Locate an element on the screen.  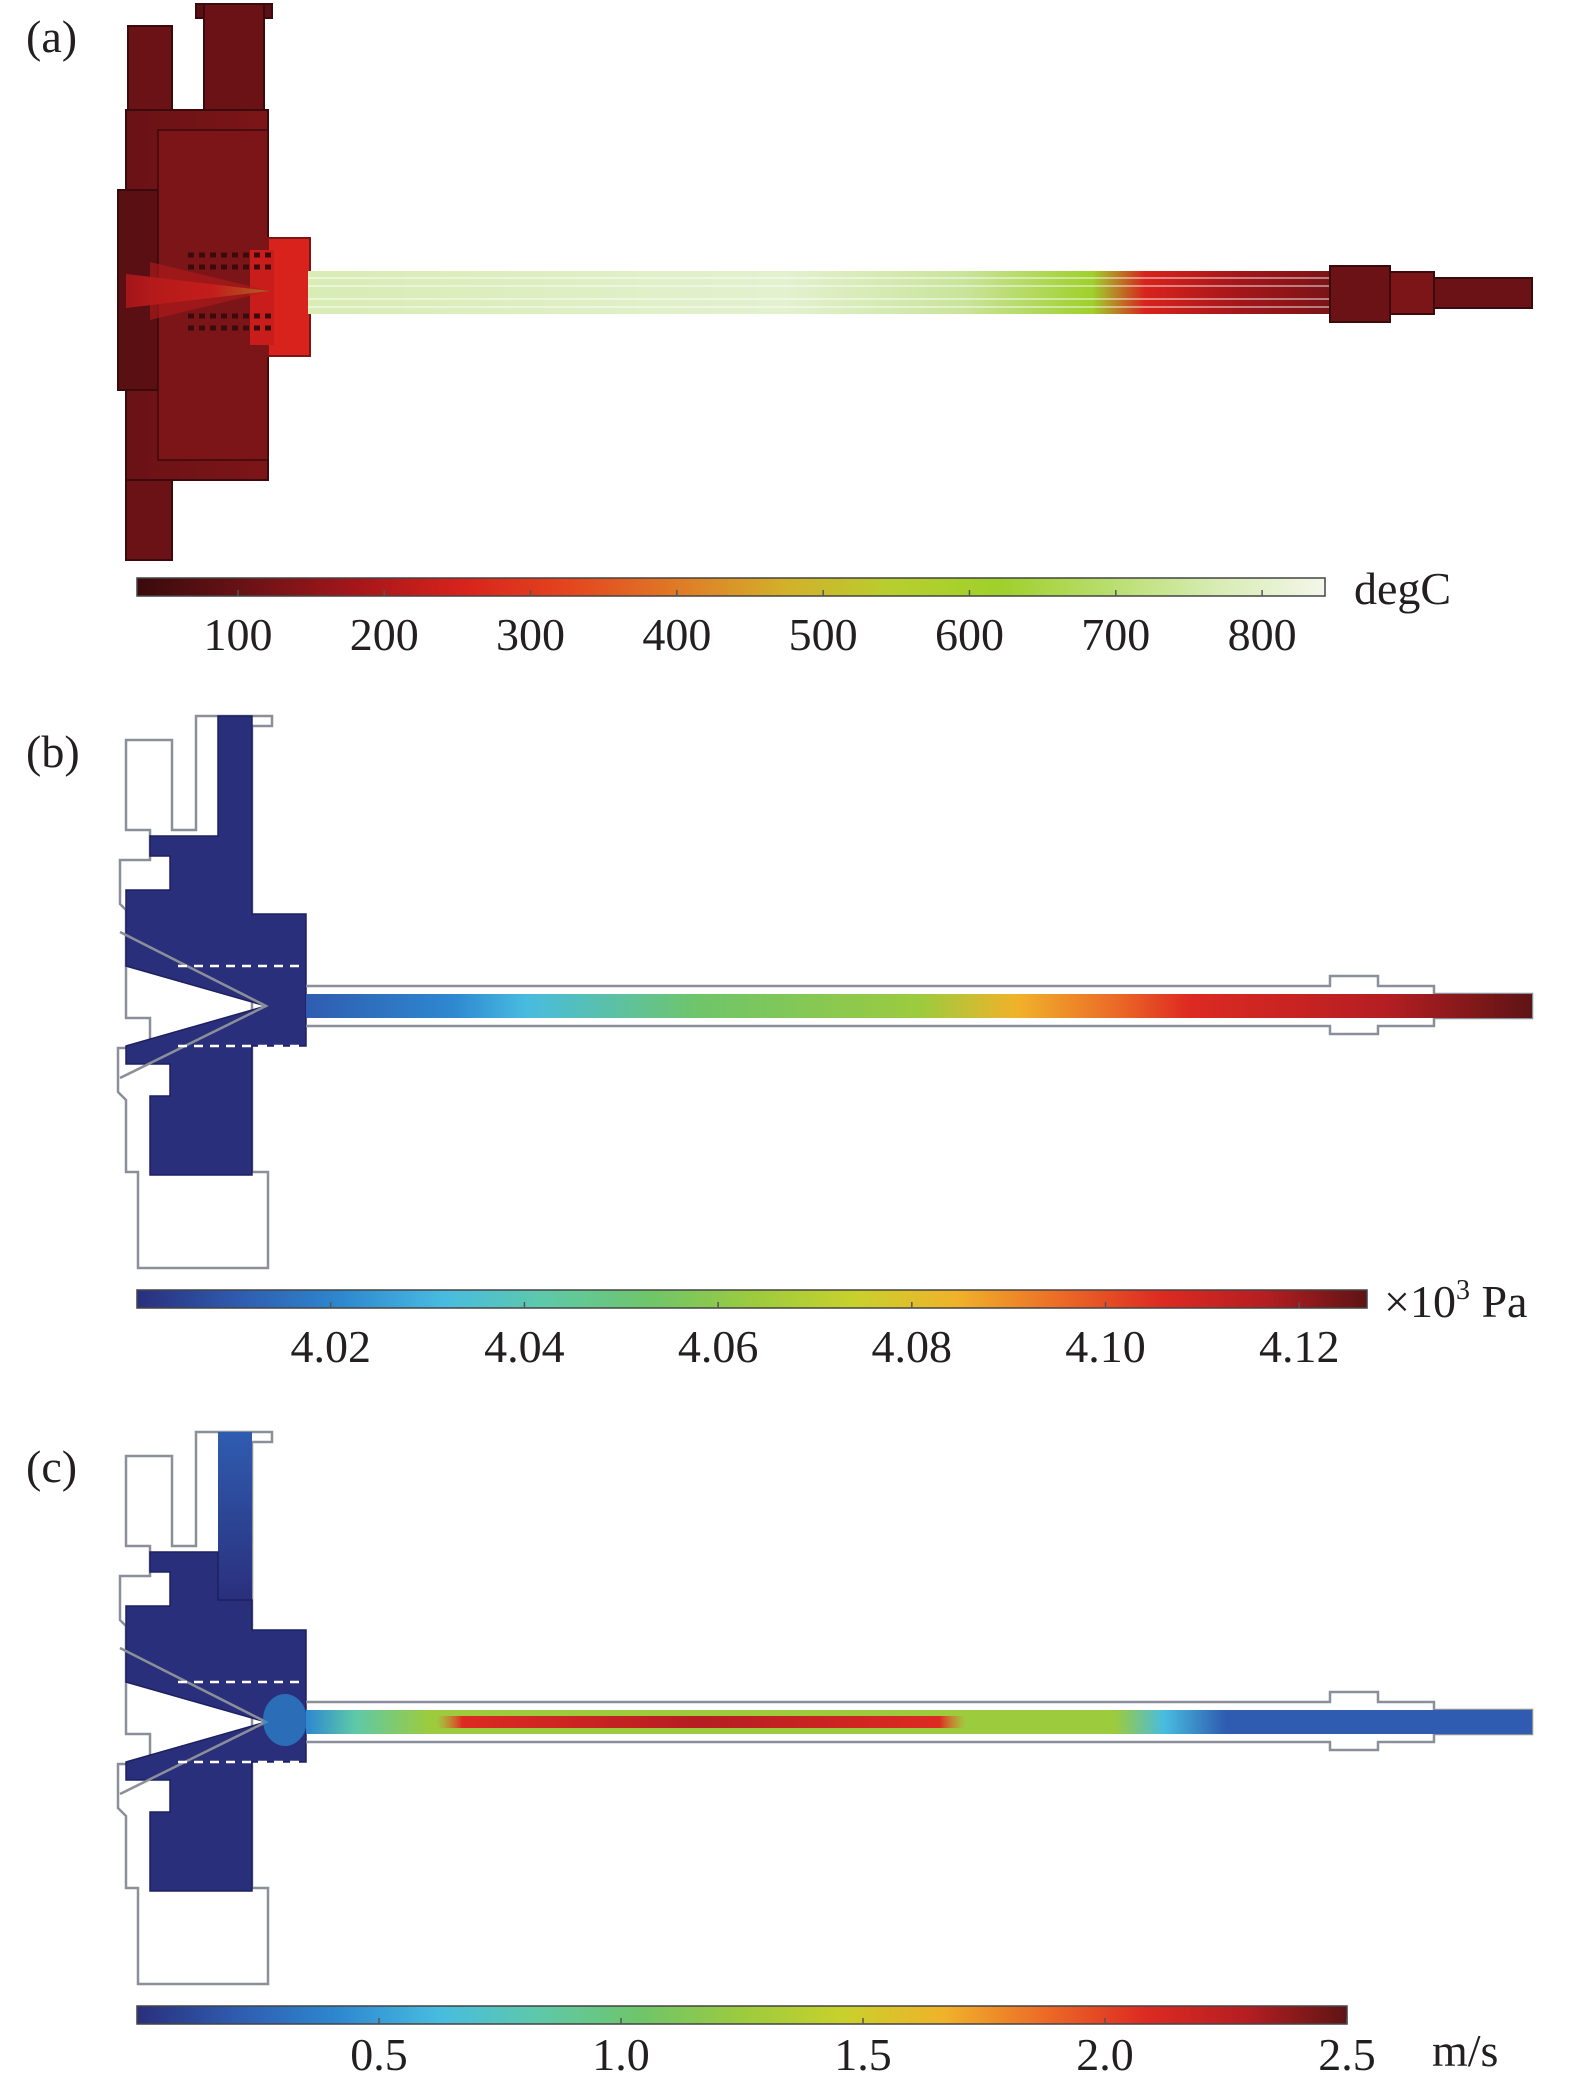
colorbar-velocity-unit: m/s is located at coordinates (1465, 2050).